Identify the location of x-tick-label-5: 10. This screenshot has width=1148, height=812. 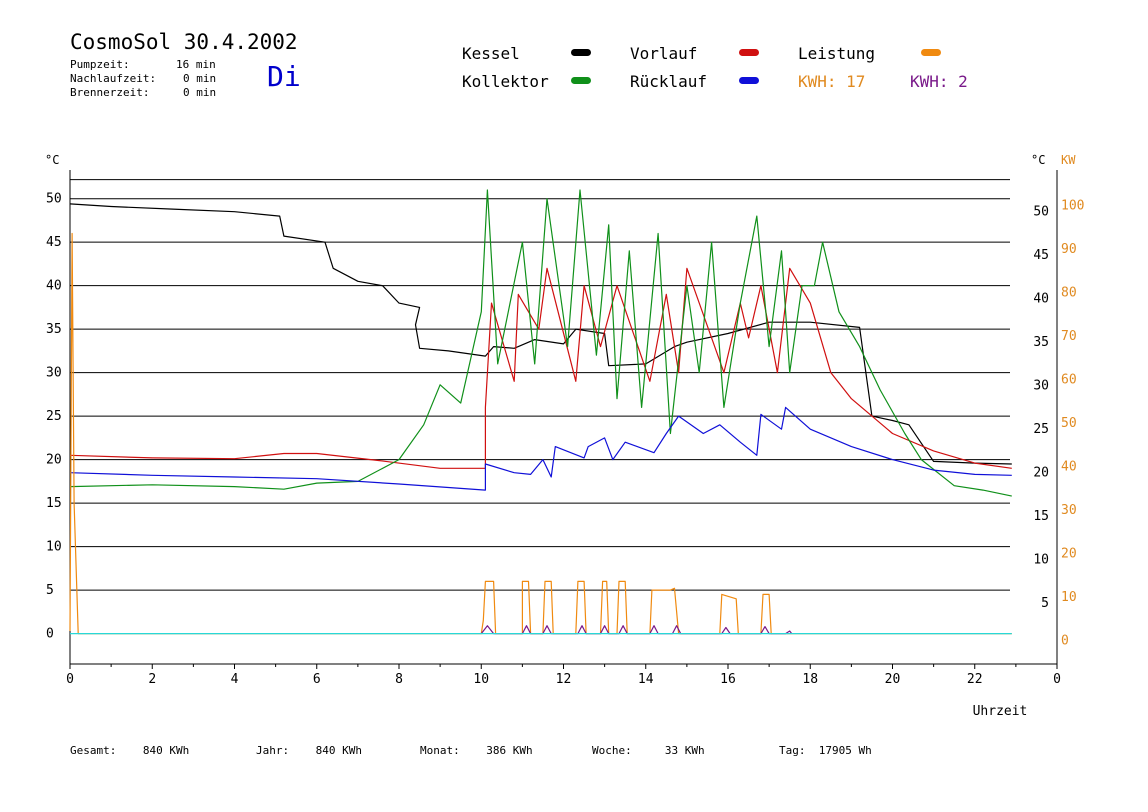
(481, 679).